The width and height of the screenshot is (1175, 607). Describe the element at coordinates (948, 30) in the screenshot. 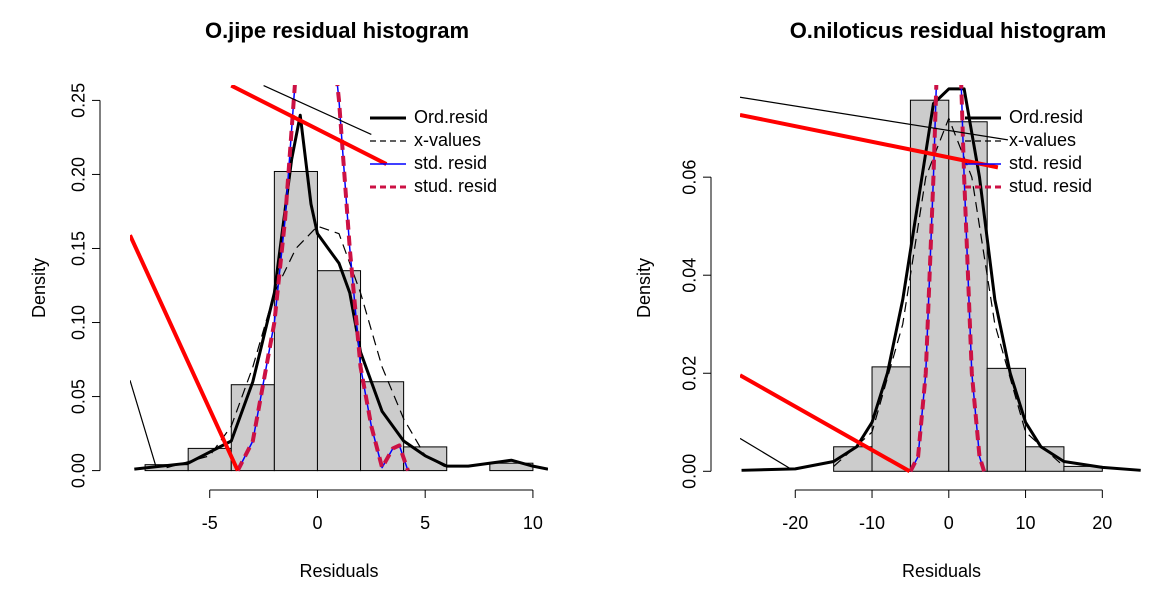

I see `chart-title: O.niloticus residual histogram` at that location.